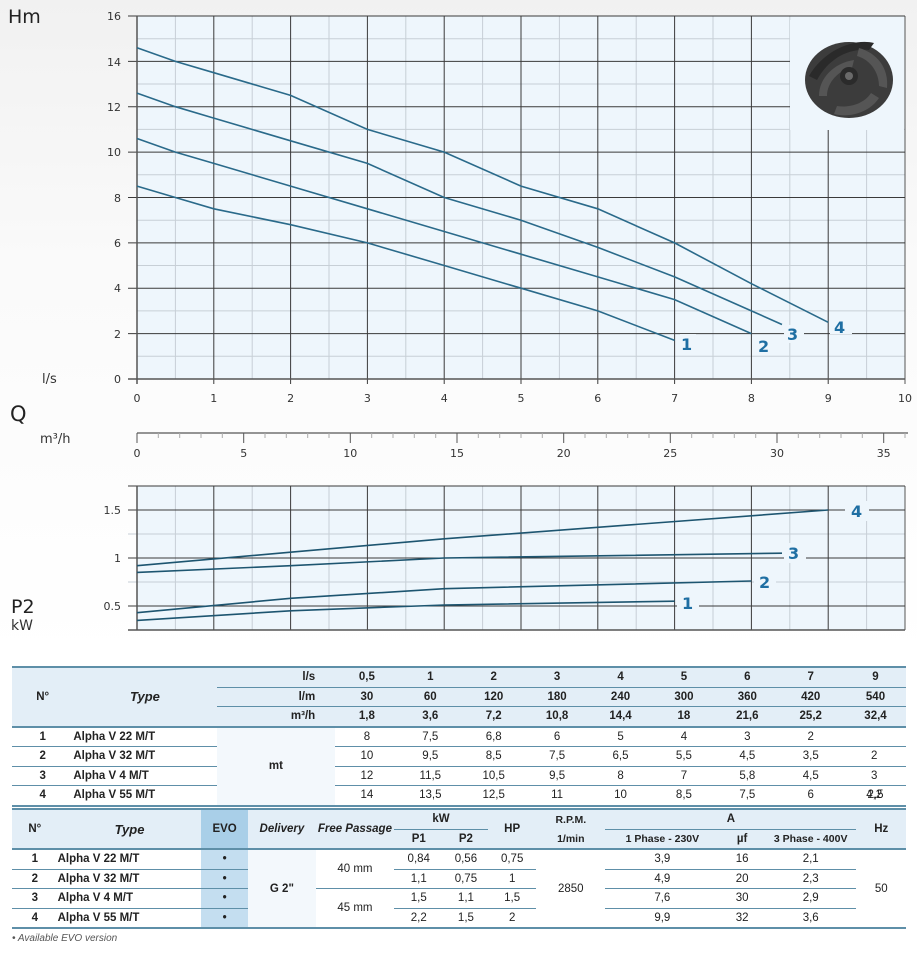 Image resolution: width=917 pixels, height=970 pixels. Describe the element at coordinates (367, 717) in the screenshot. I see `m3h-value: 1,8` at that location.